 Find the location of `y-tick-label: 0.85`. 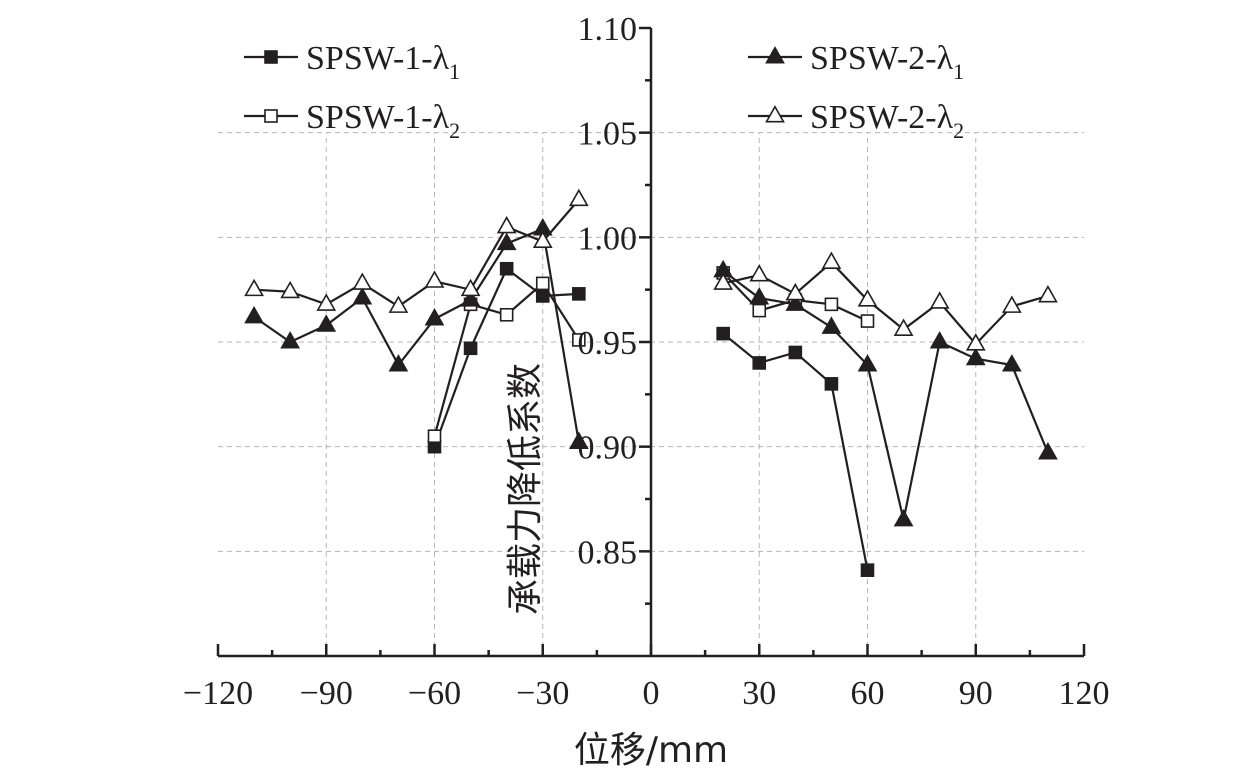

y-tick-label: 0.85 is located at coordinates (608, 552).